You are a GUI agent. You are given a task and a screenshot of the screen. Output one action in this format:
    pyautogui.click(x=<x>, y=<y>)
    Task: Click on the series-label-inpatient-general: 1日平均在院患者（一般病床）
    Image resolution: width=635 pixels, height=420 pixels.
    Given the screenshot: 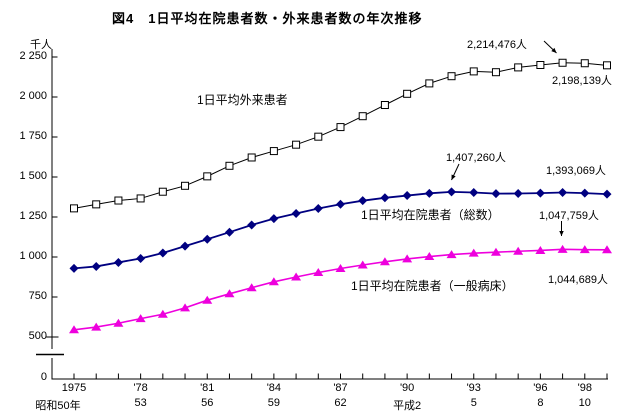 What is the action you would take?
    pyautogui.click(x=432, y=286)
    